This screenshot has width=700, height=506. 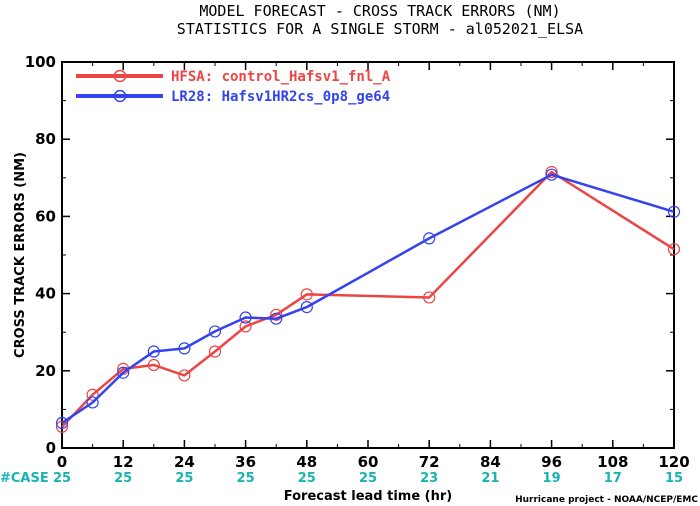 What do you see at coordinates (280, 97) in the screenshot?
I see `legend-label-lr28: LR28: Hafsv1HR2cs_0p8_ge64` at bounding box center [280, 97].